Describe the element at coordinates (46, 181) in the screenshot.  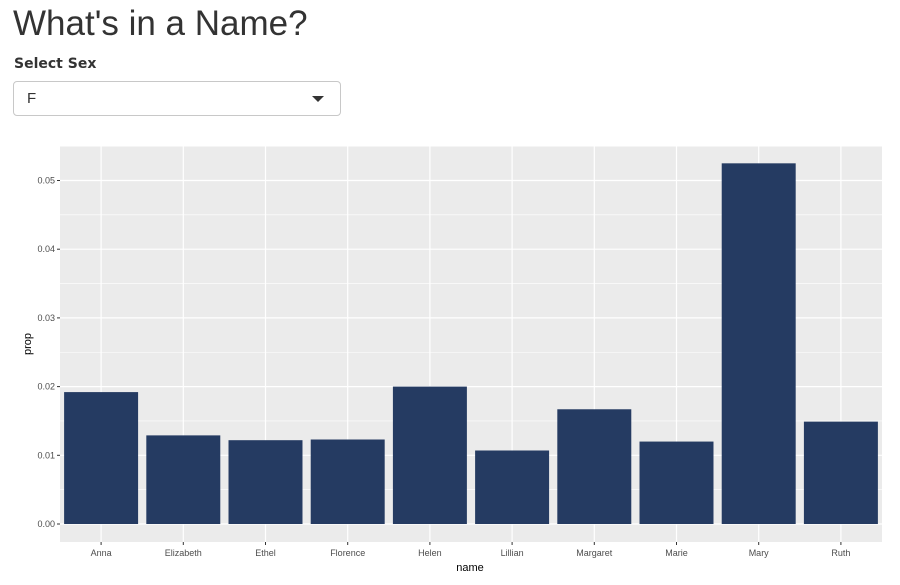
I see `y-tick-label: 0.05` at that location.